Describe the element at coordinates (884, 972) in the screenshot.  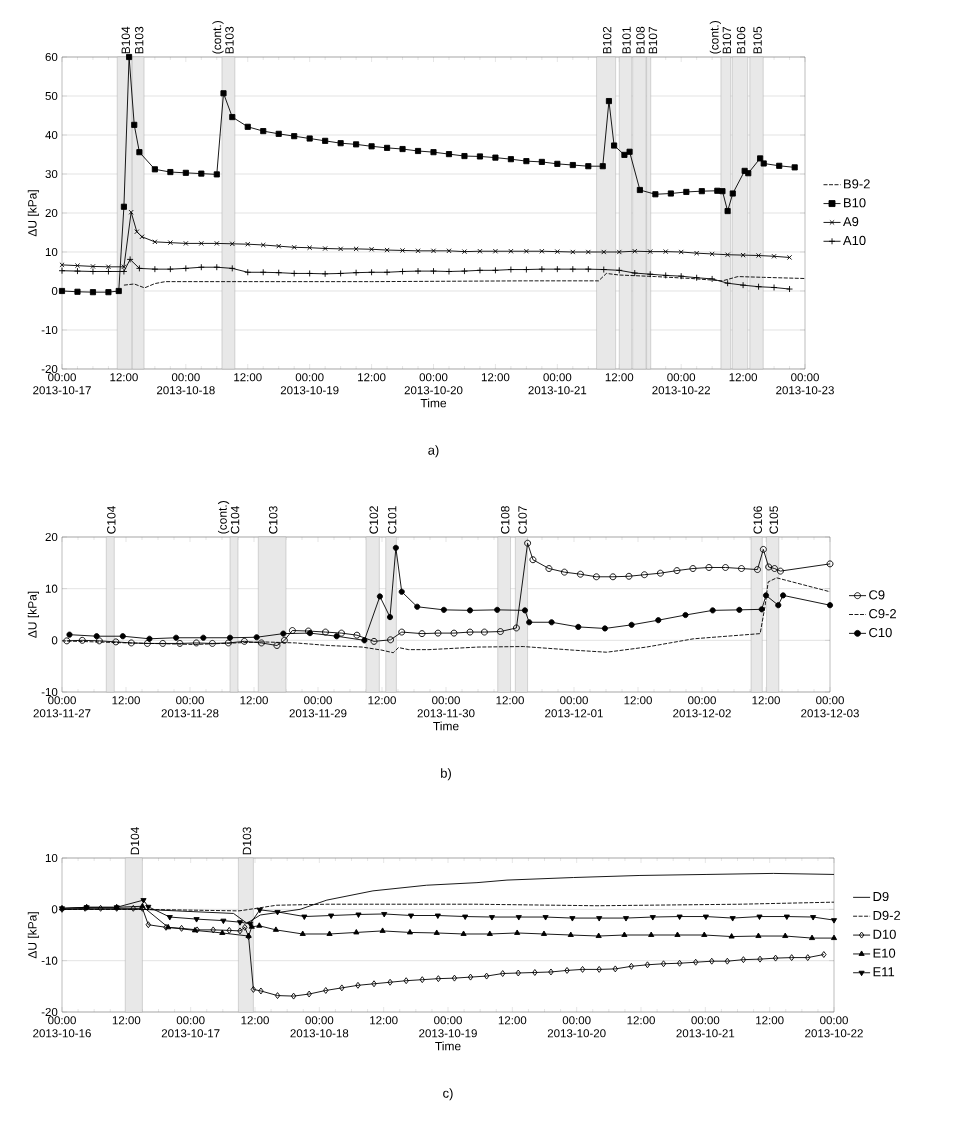
I see `legend-label: E11` at that location.